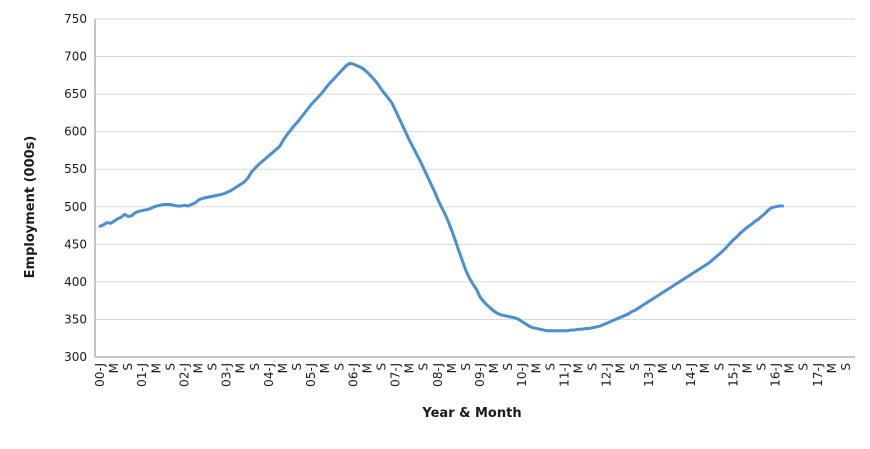  Describe the element at coordinates (649, 375) in the screenshot. I see `x-tick-label: 13-J` at that location.